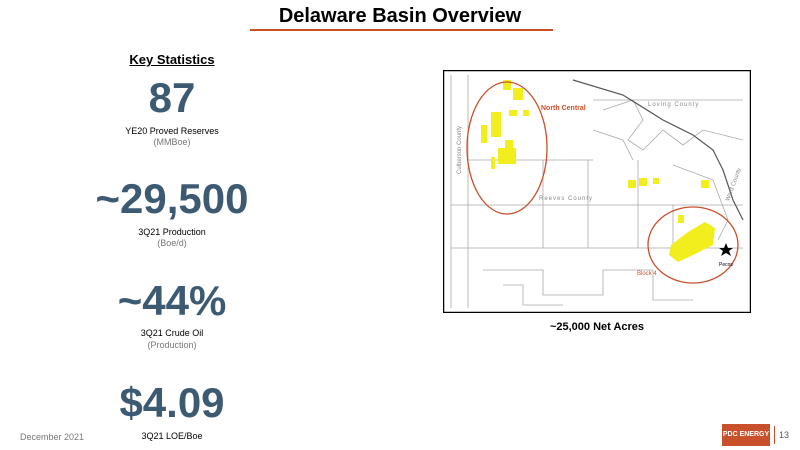 The height and width of the screenshot is (450, 800). What do you see at coordinates (172, 232) in the screenshot?
I see `stat-label: 3Q21 Production` at bounding box center [172, 232].